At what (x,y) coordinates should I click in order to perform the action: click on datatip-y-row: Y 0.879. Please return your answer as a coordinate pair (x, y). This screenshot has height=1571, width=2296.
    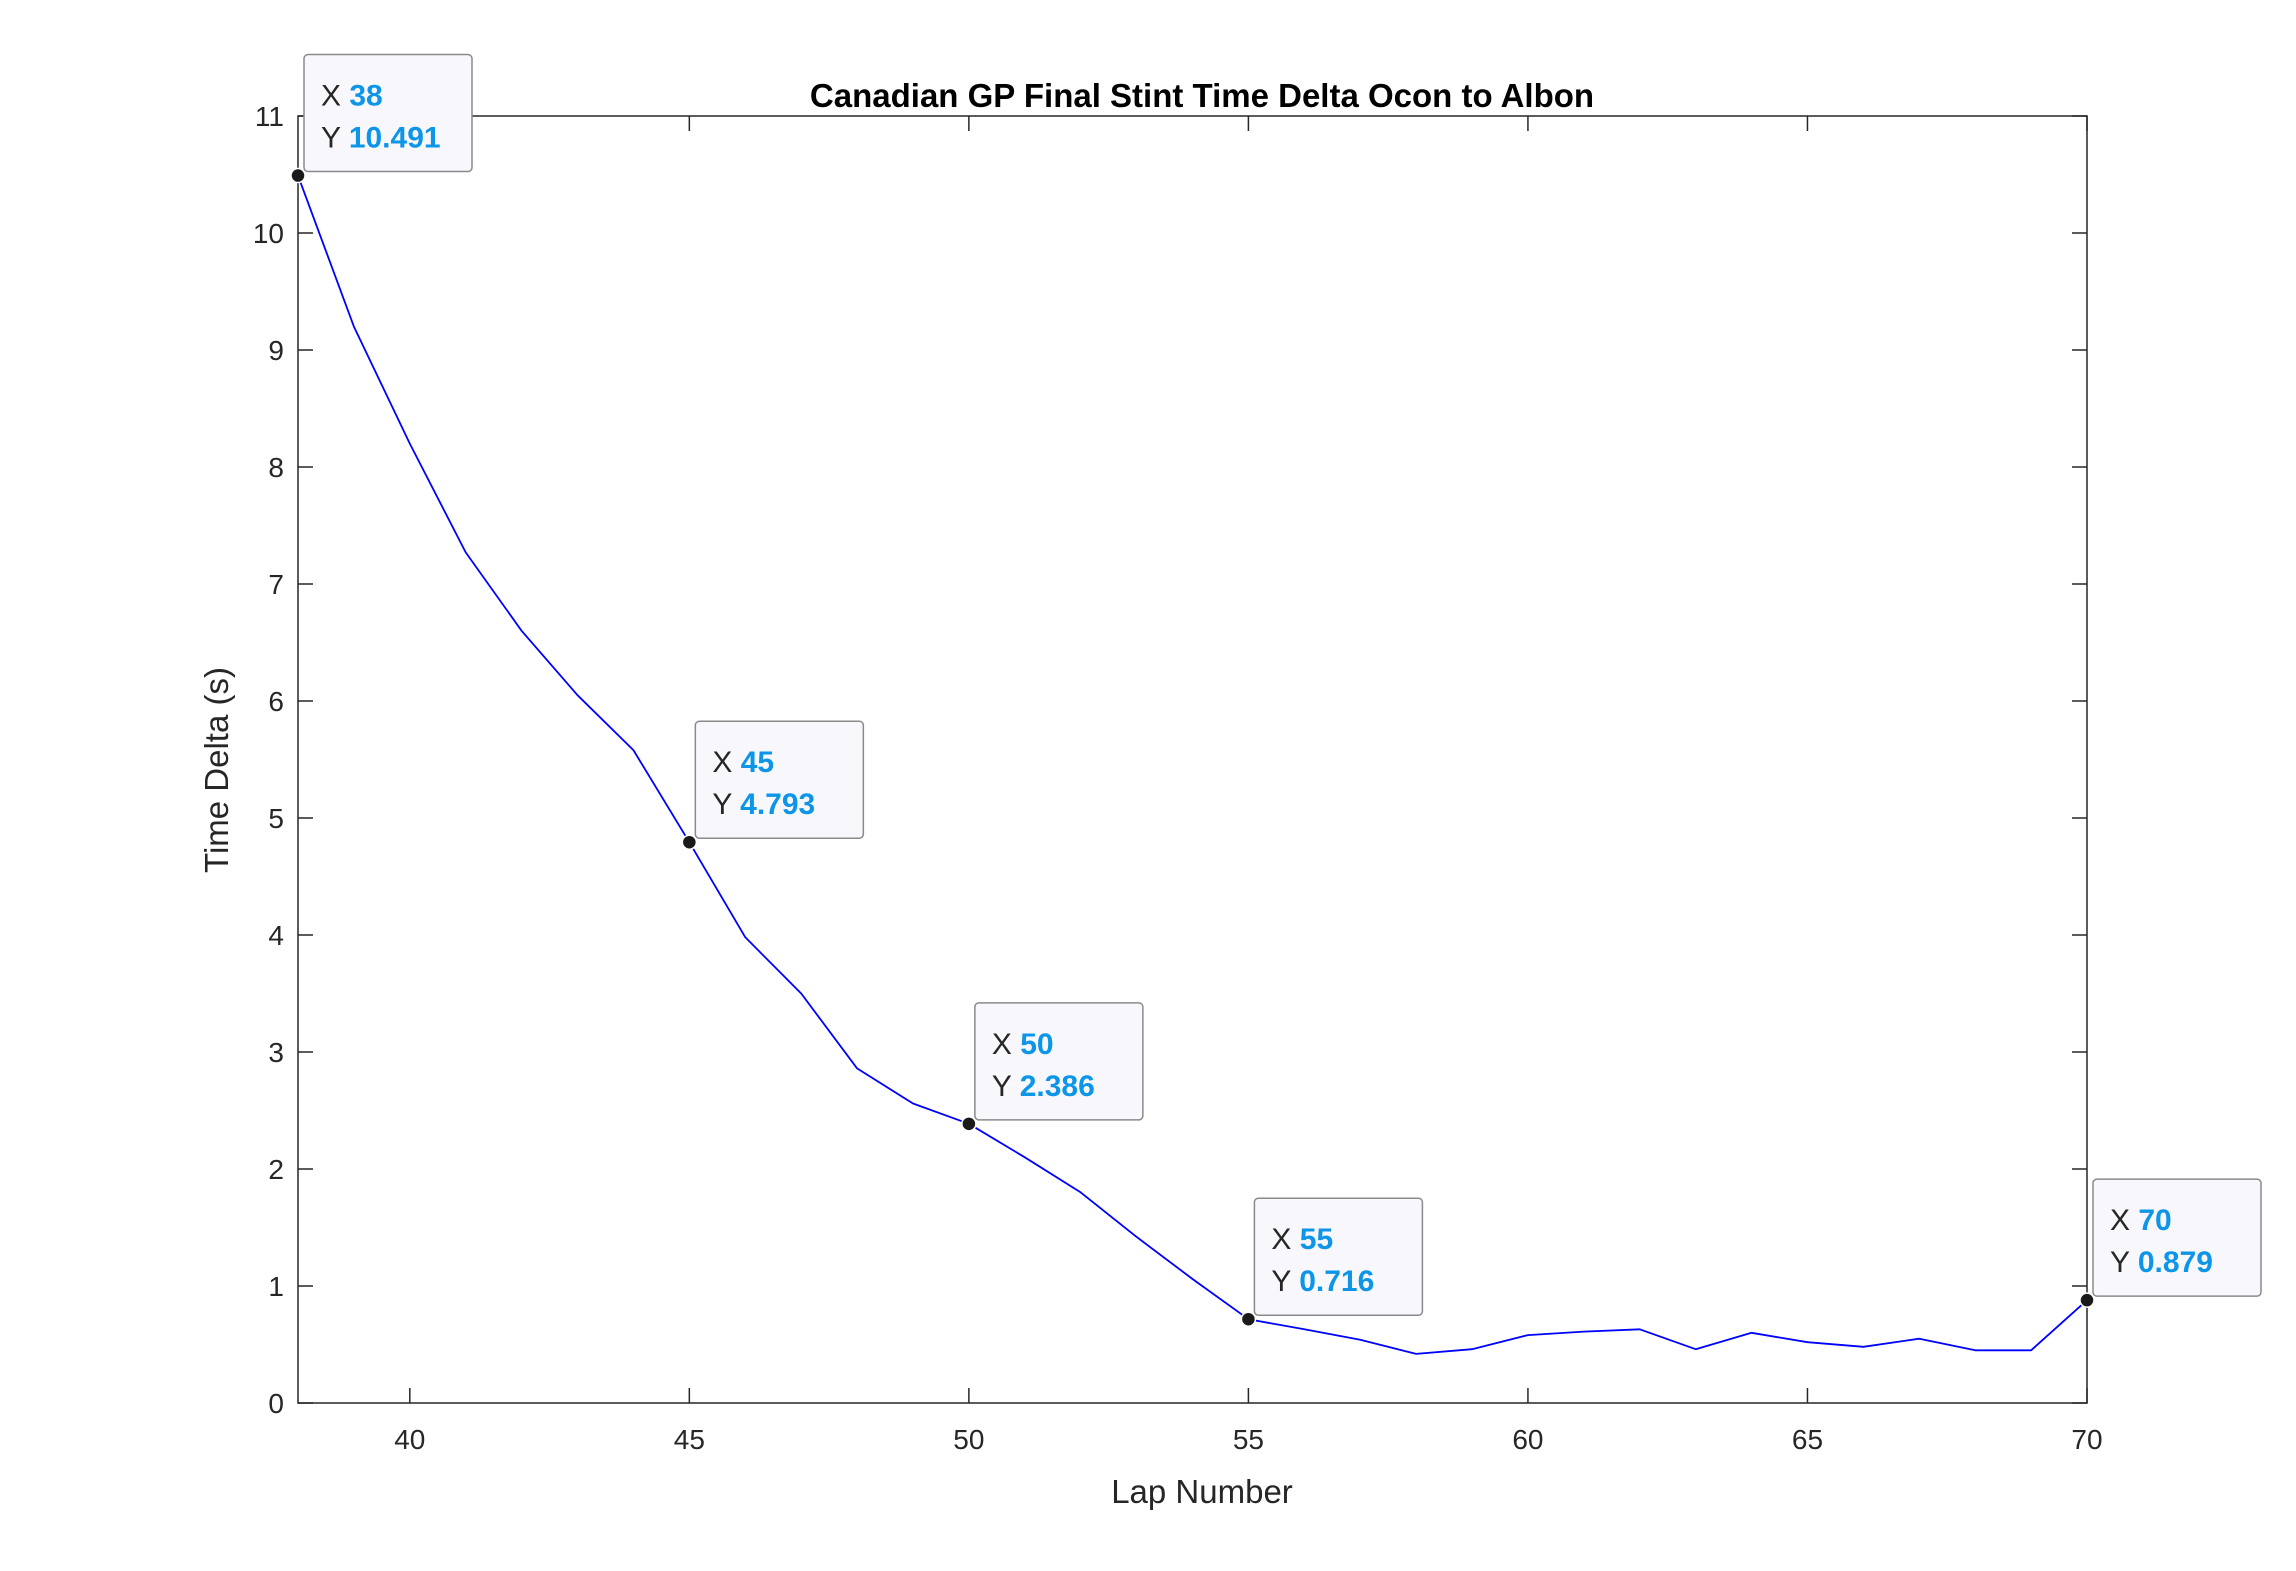
    Looking at the image, I should click on (2161, 1262).